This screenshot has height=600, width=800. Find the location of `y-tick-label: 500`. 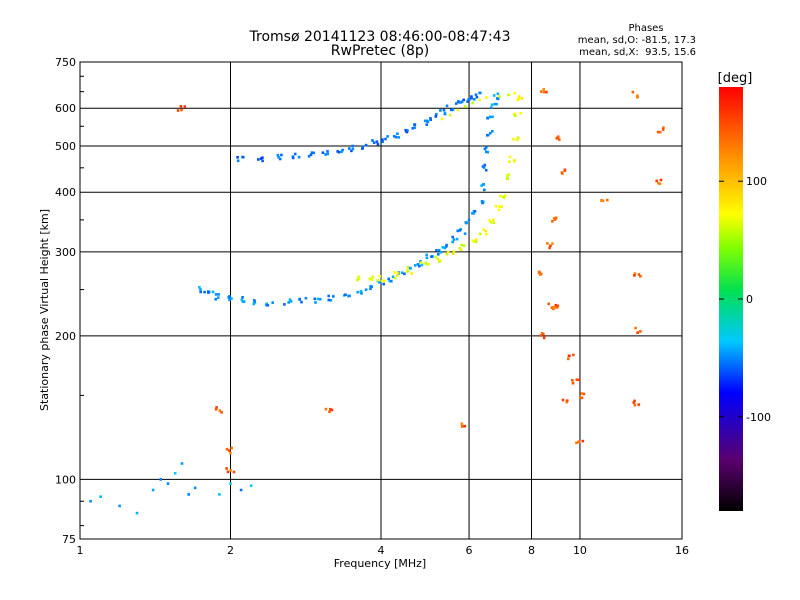

y-tick-label: 500 is located at coordinates (65, 146).